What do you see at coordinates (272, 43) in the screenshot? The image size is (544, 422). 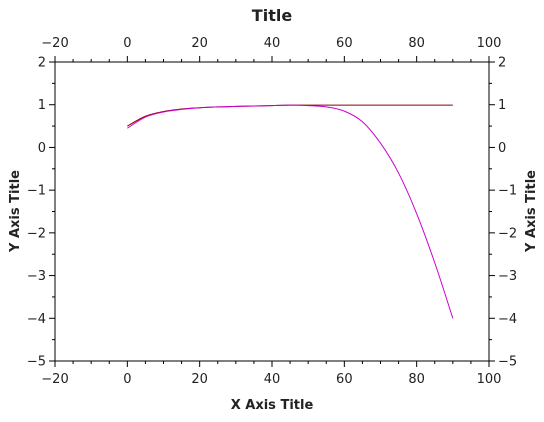 I see `x-tick-label-top: 40` at bounding box center [272, 43].